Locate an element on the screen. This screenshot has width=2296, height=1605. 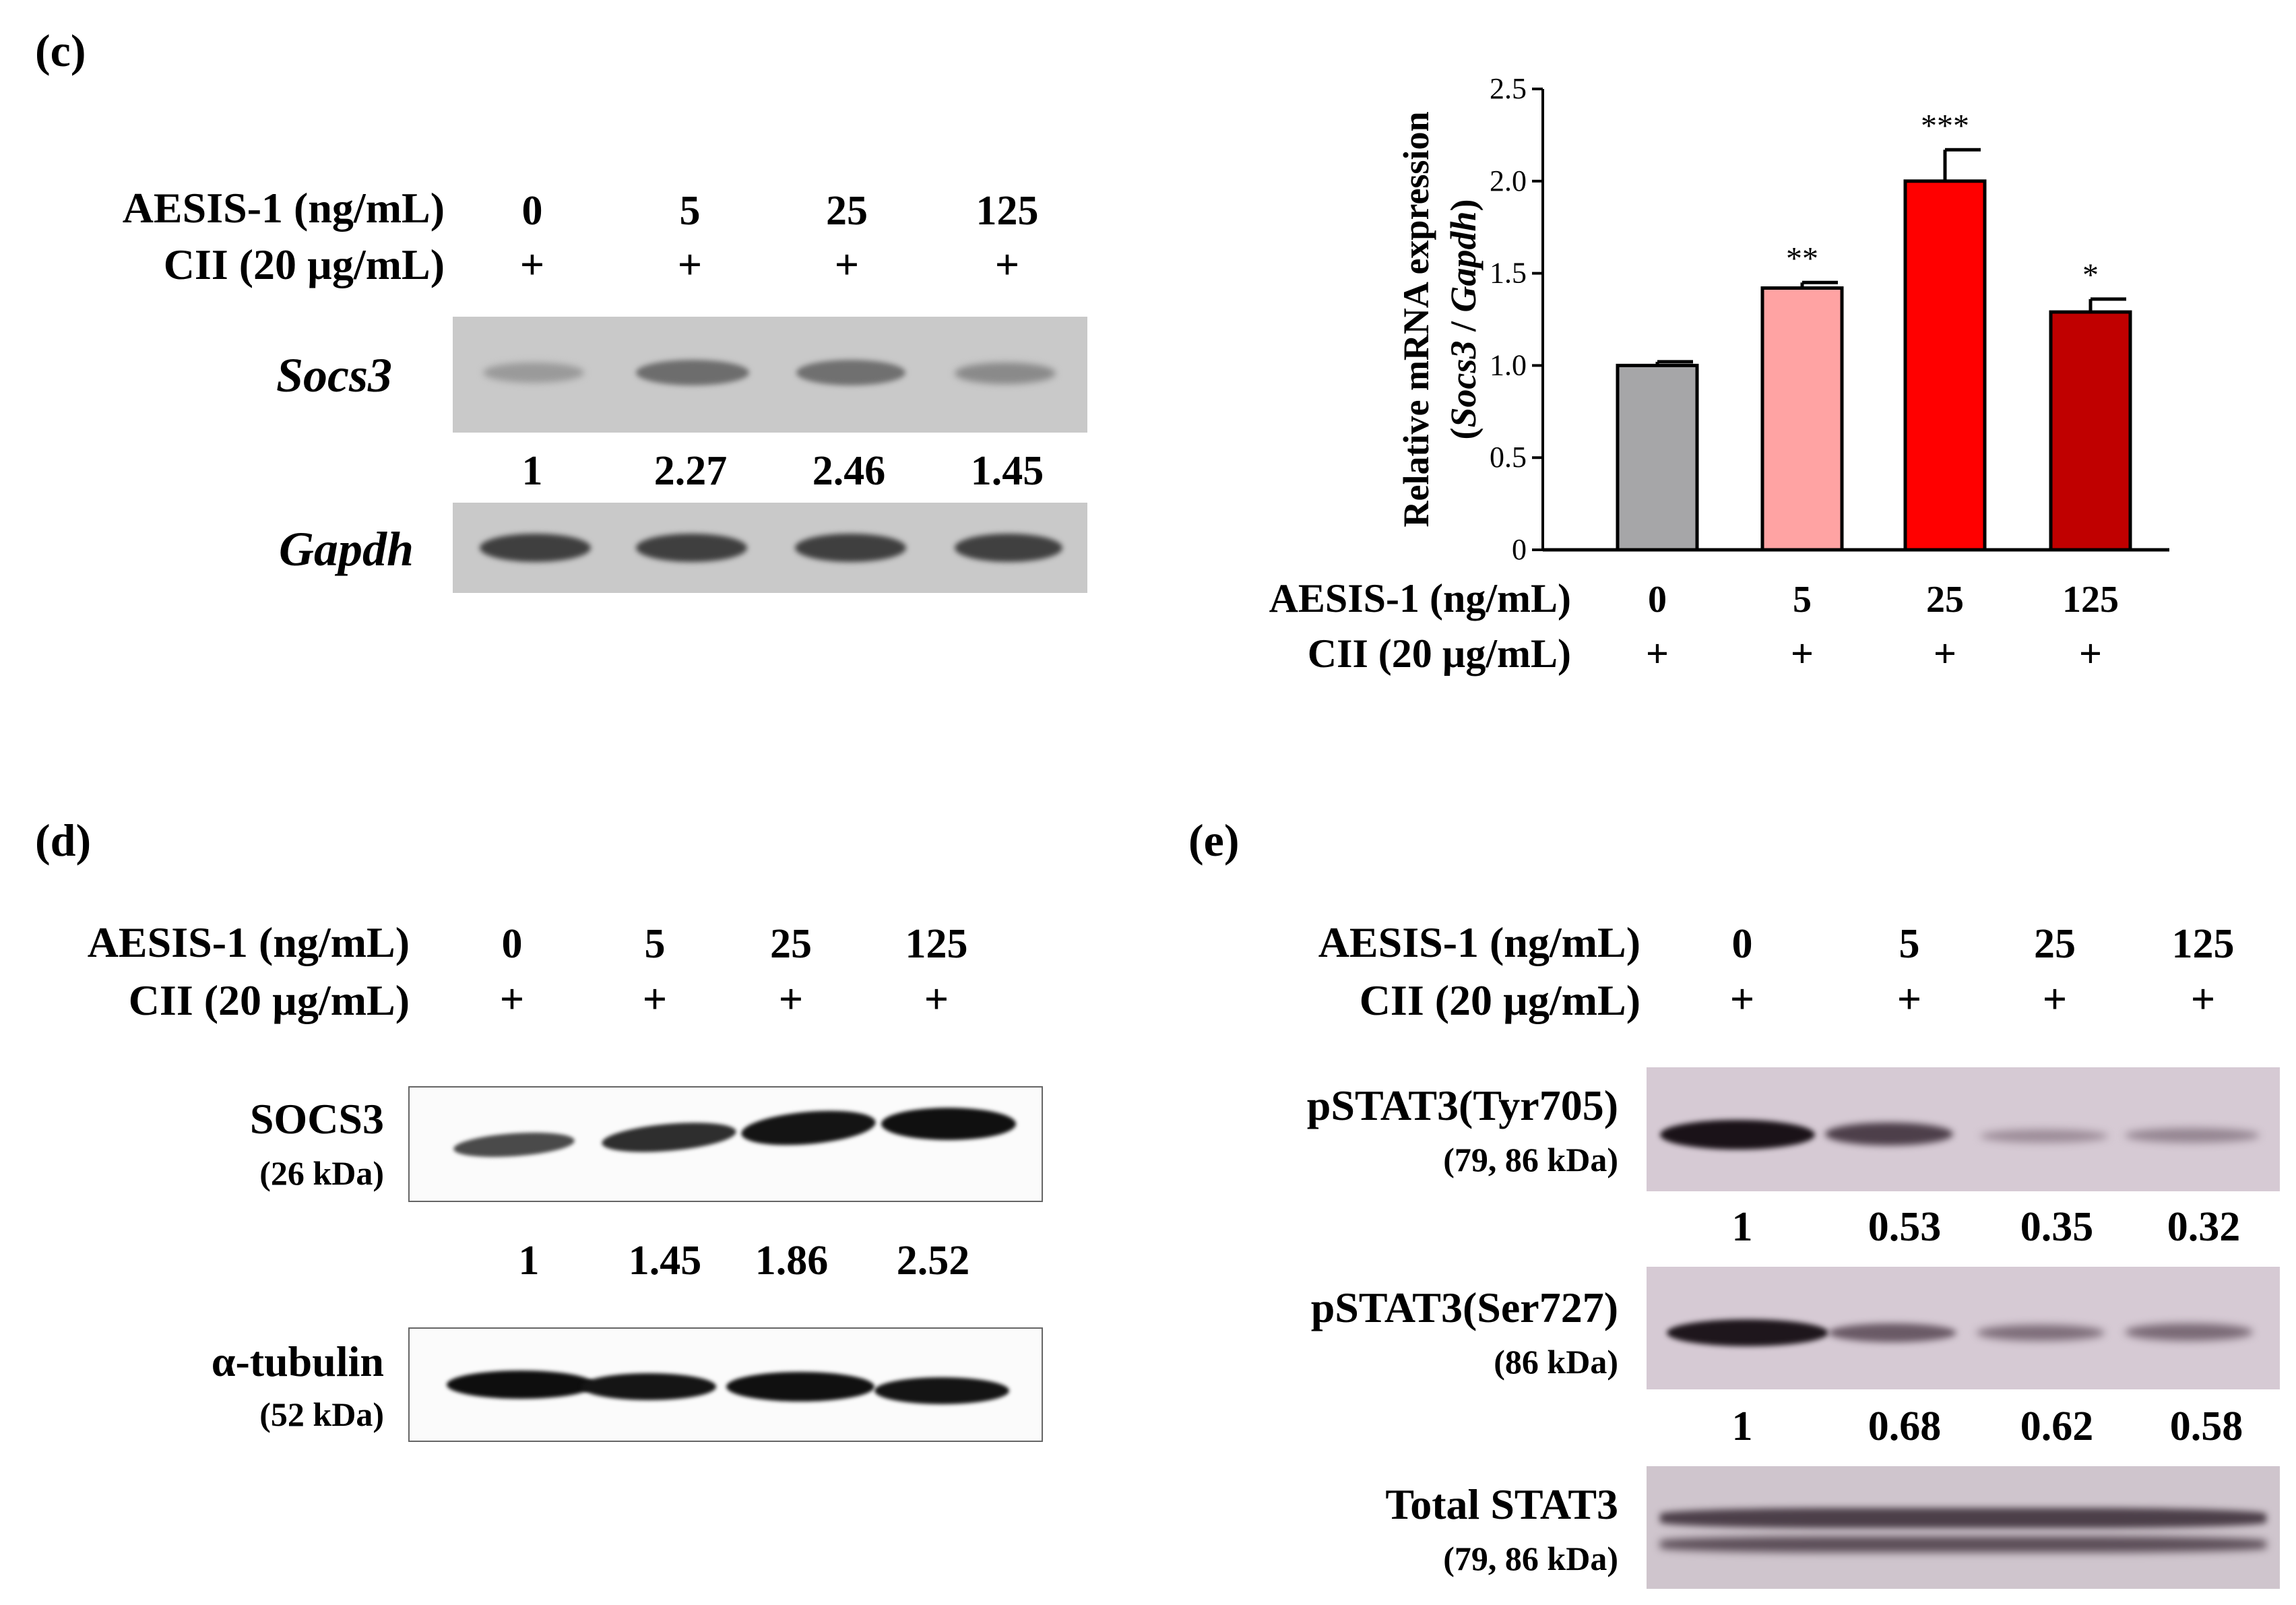
panel-e-tyr-quant-0: 1 is located at coordinates (1742, 1227).